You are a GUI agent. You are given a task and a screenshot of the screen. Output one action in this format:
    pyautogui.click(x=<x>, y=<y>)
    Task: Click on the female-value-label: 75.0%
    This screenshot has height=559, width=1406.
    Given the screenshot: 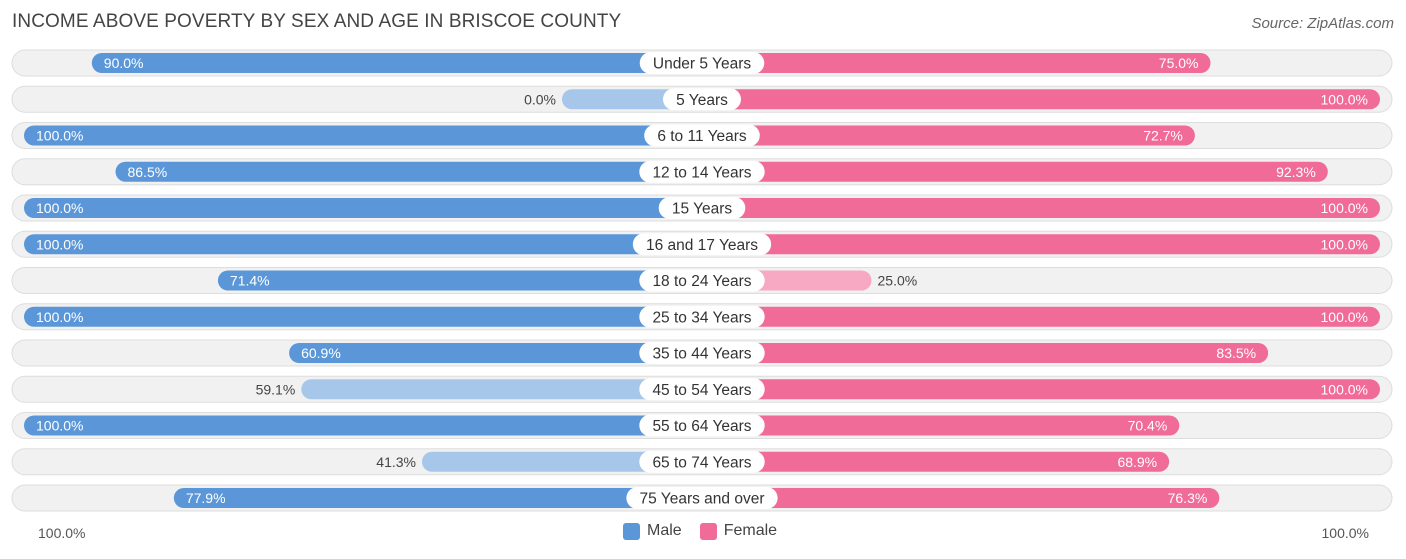 What is the action you would take?
    pyautogui.click(x=1179, y=63)
    